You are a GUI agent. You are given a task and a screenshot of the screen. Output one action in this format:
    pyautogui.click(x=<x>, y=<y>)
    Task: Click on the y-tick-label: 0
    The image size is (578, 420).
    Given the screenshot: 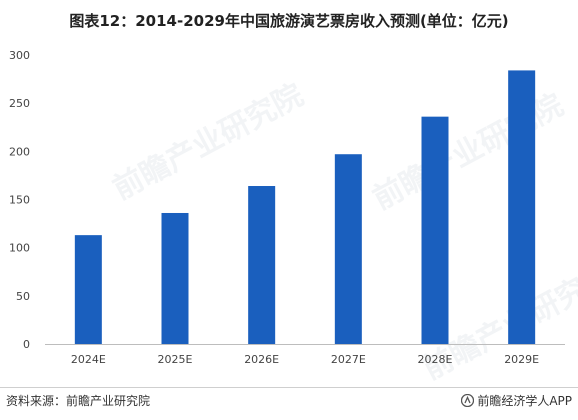 What is the action you would take?
    pyautogui.click(x=26, y=344)
    